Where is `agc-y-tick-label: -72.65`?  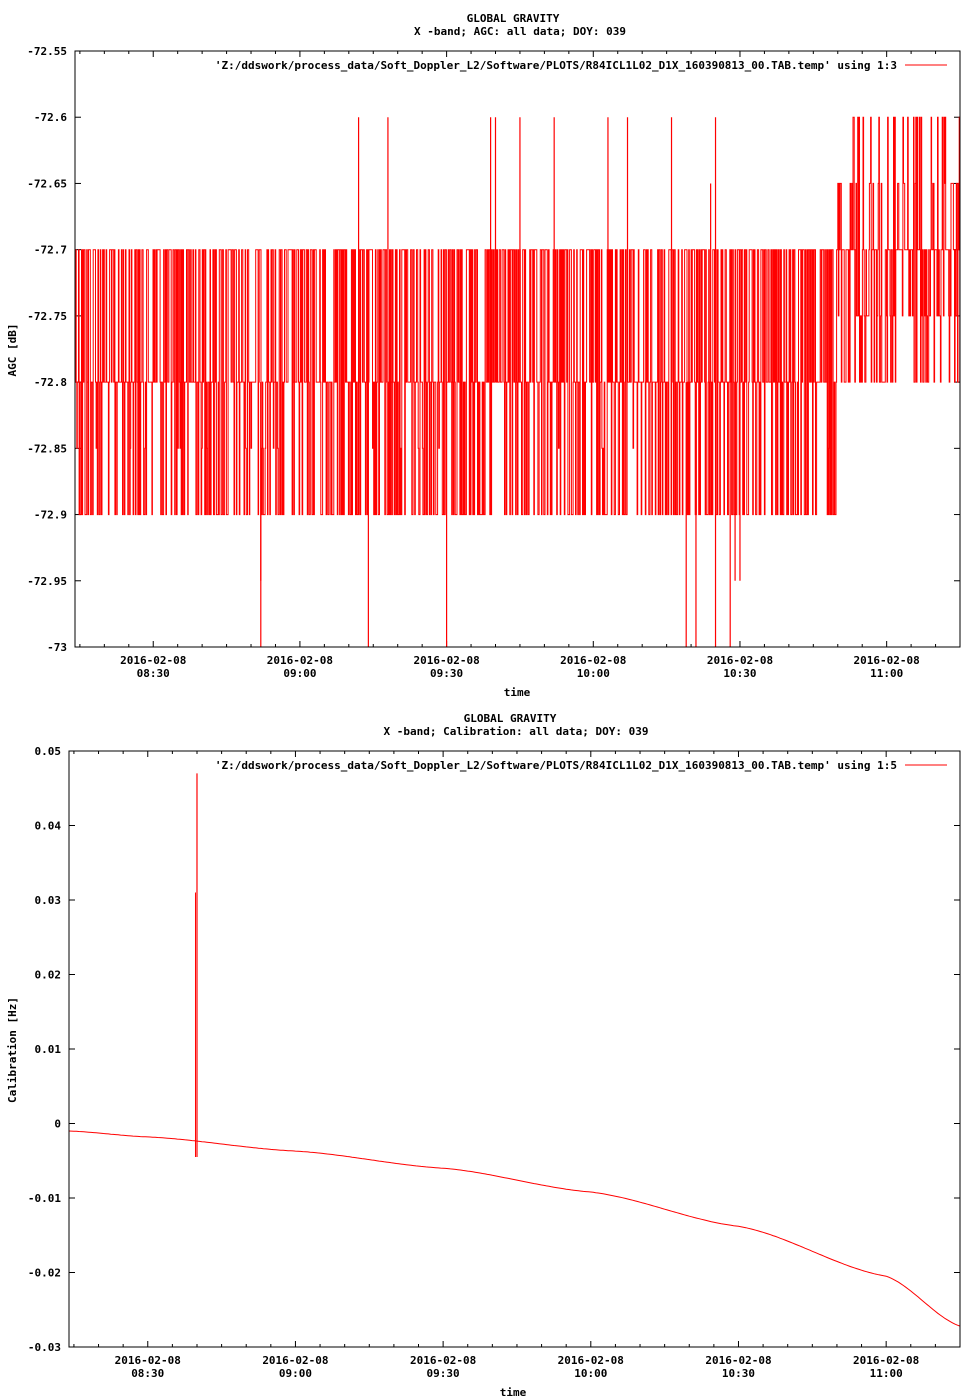 agc-y-tick-label: -72.65 is located at coordinates (47, 183).